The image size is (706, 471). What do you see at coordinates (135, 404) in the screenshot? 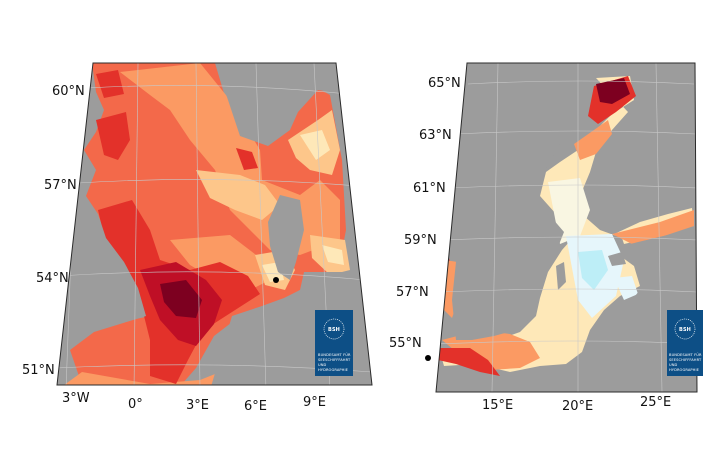
I see `left-lon-0: 0°` at bounding box center [135, 404].